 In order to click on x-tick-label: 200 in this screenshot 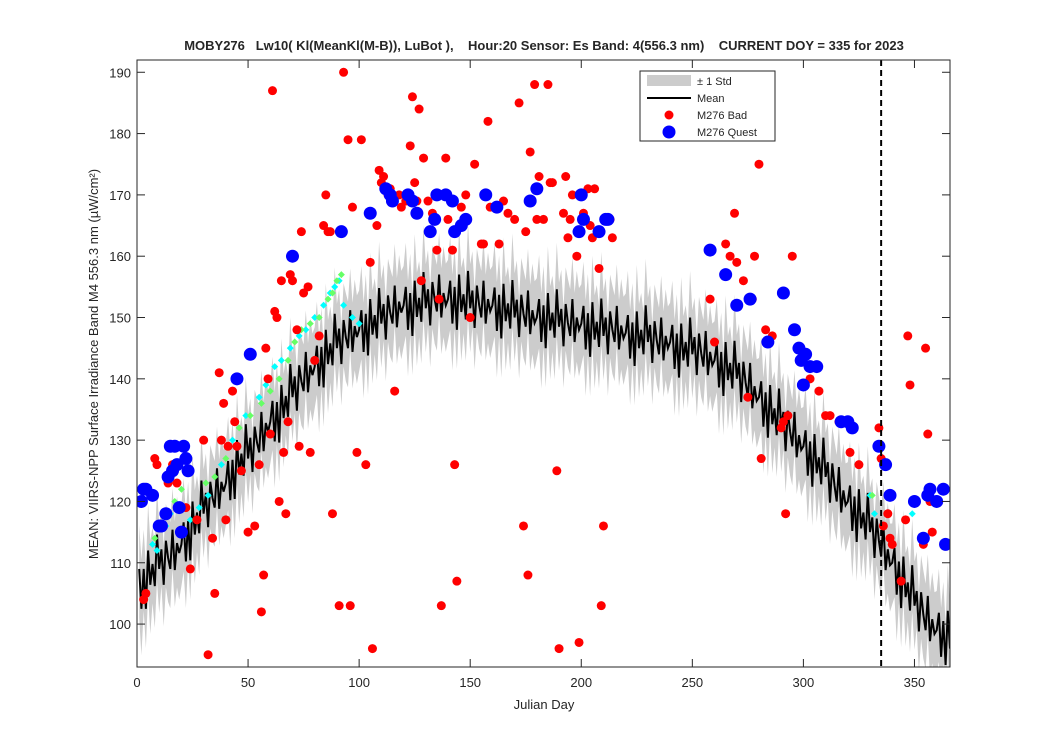, I will do `click(581, 682)`.